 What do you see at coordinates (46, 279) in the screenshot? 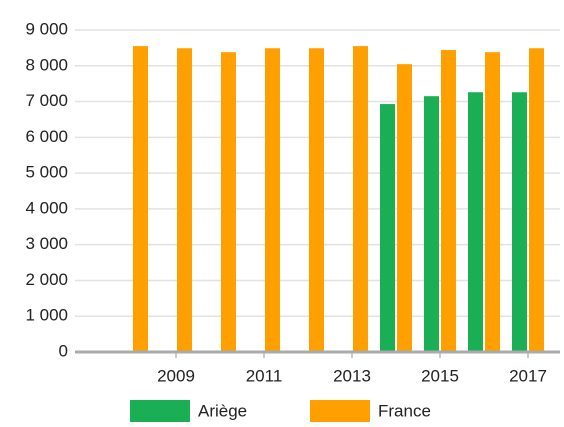
I see `y-tick-label: 2 000` at bounding box center [46, 279].